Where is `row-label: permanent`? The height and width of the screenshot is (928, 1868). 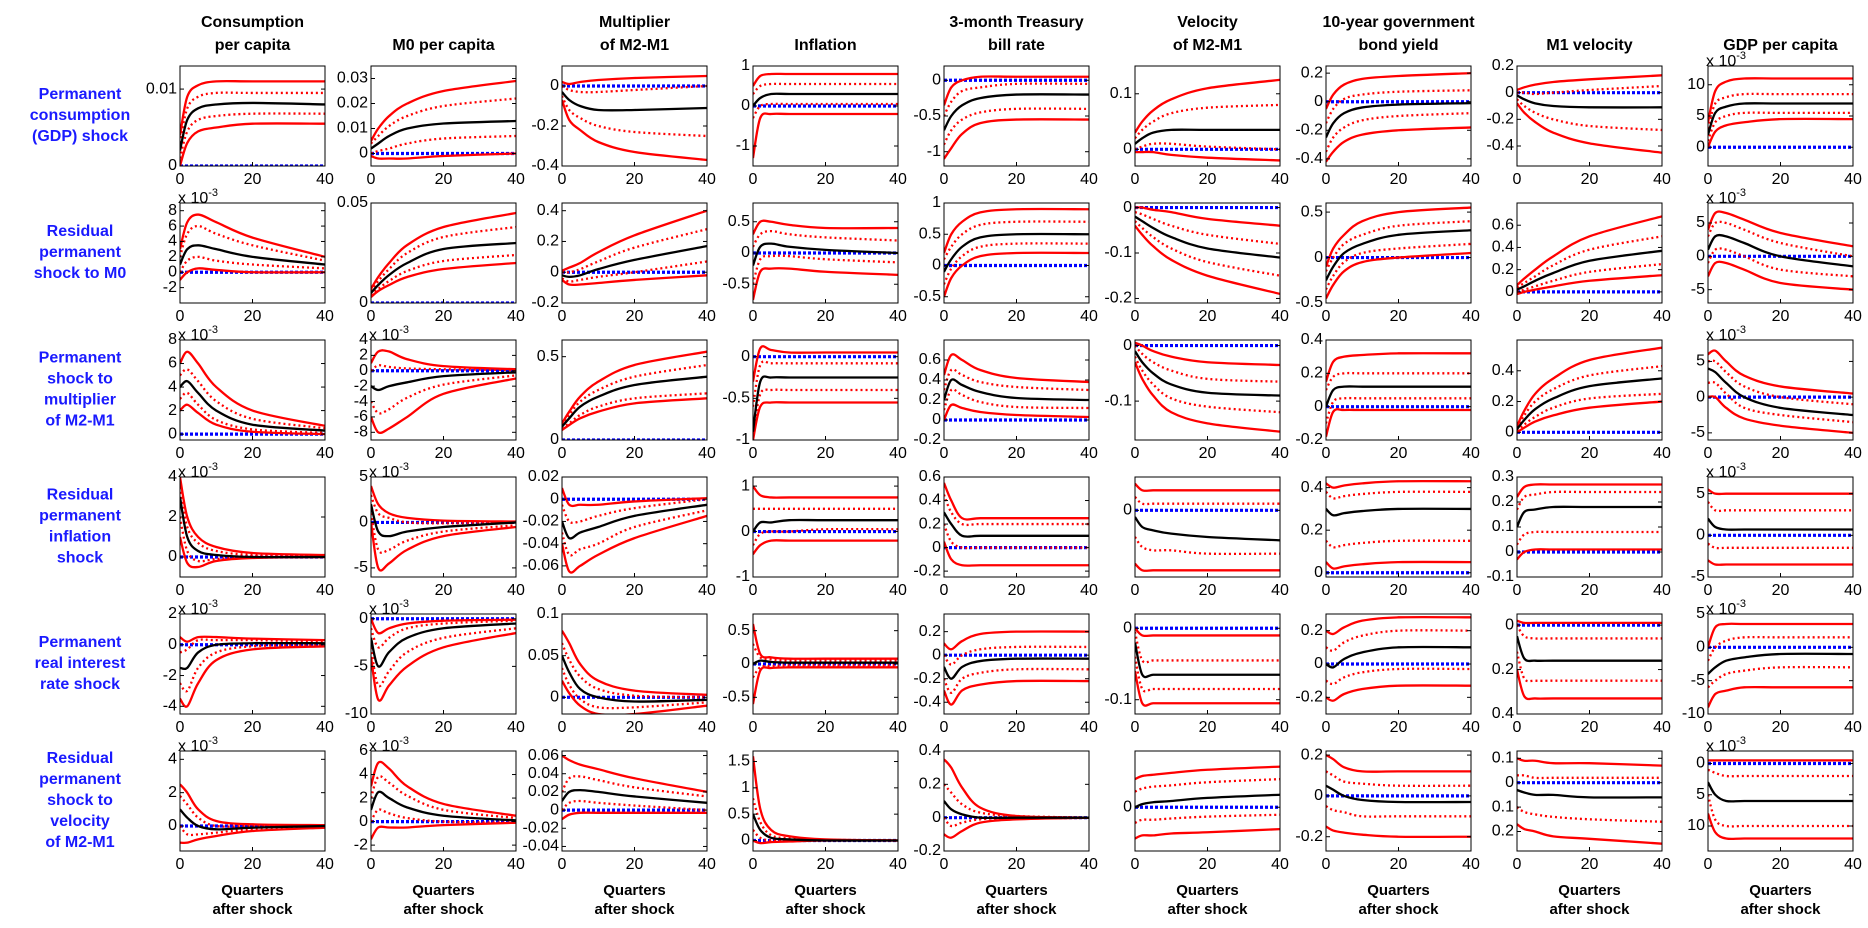 row-label: permanent is located at coordinates (80, 252).